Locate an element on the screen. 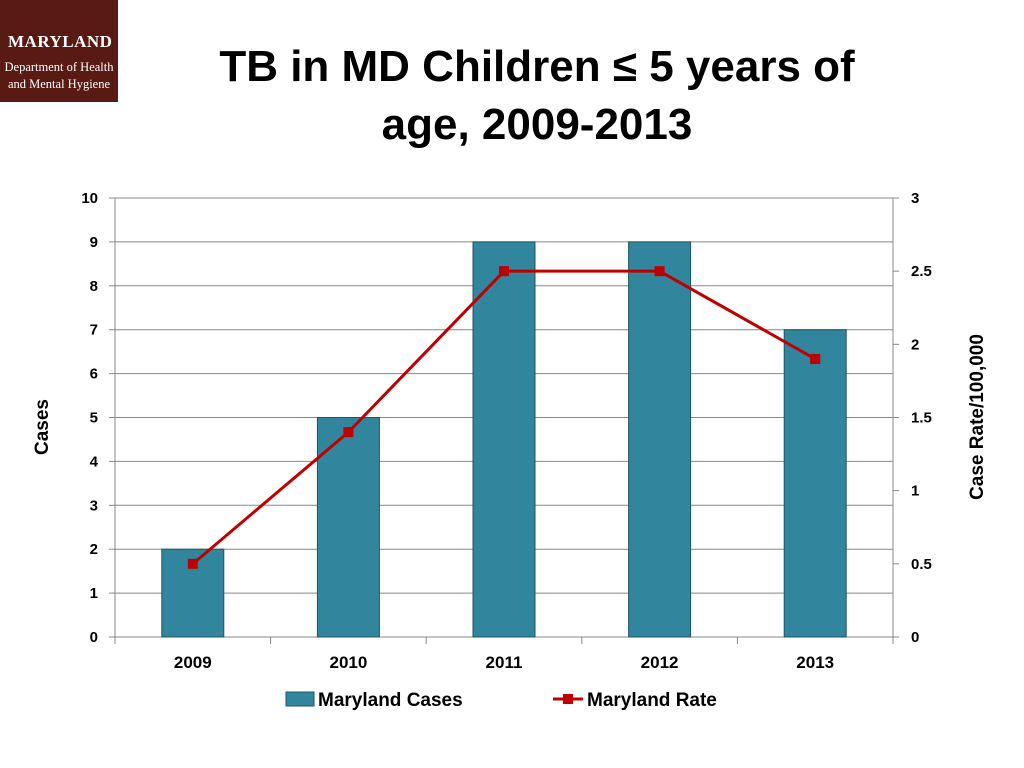 The width and height of the screenshot is (1024, 768). x-tick-label: 2013 is located at coordinates (815, 662).